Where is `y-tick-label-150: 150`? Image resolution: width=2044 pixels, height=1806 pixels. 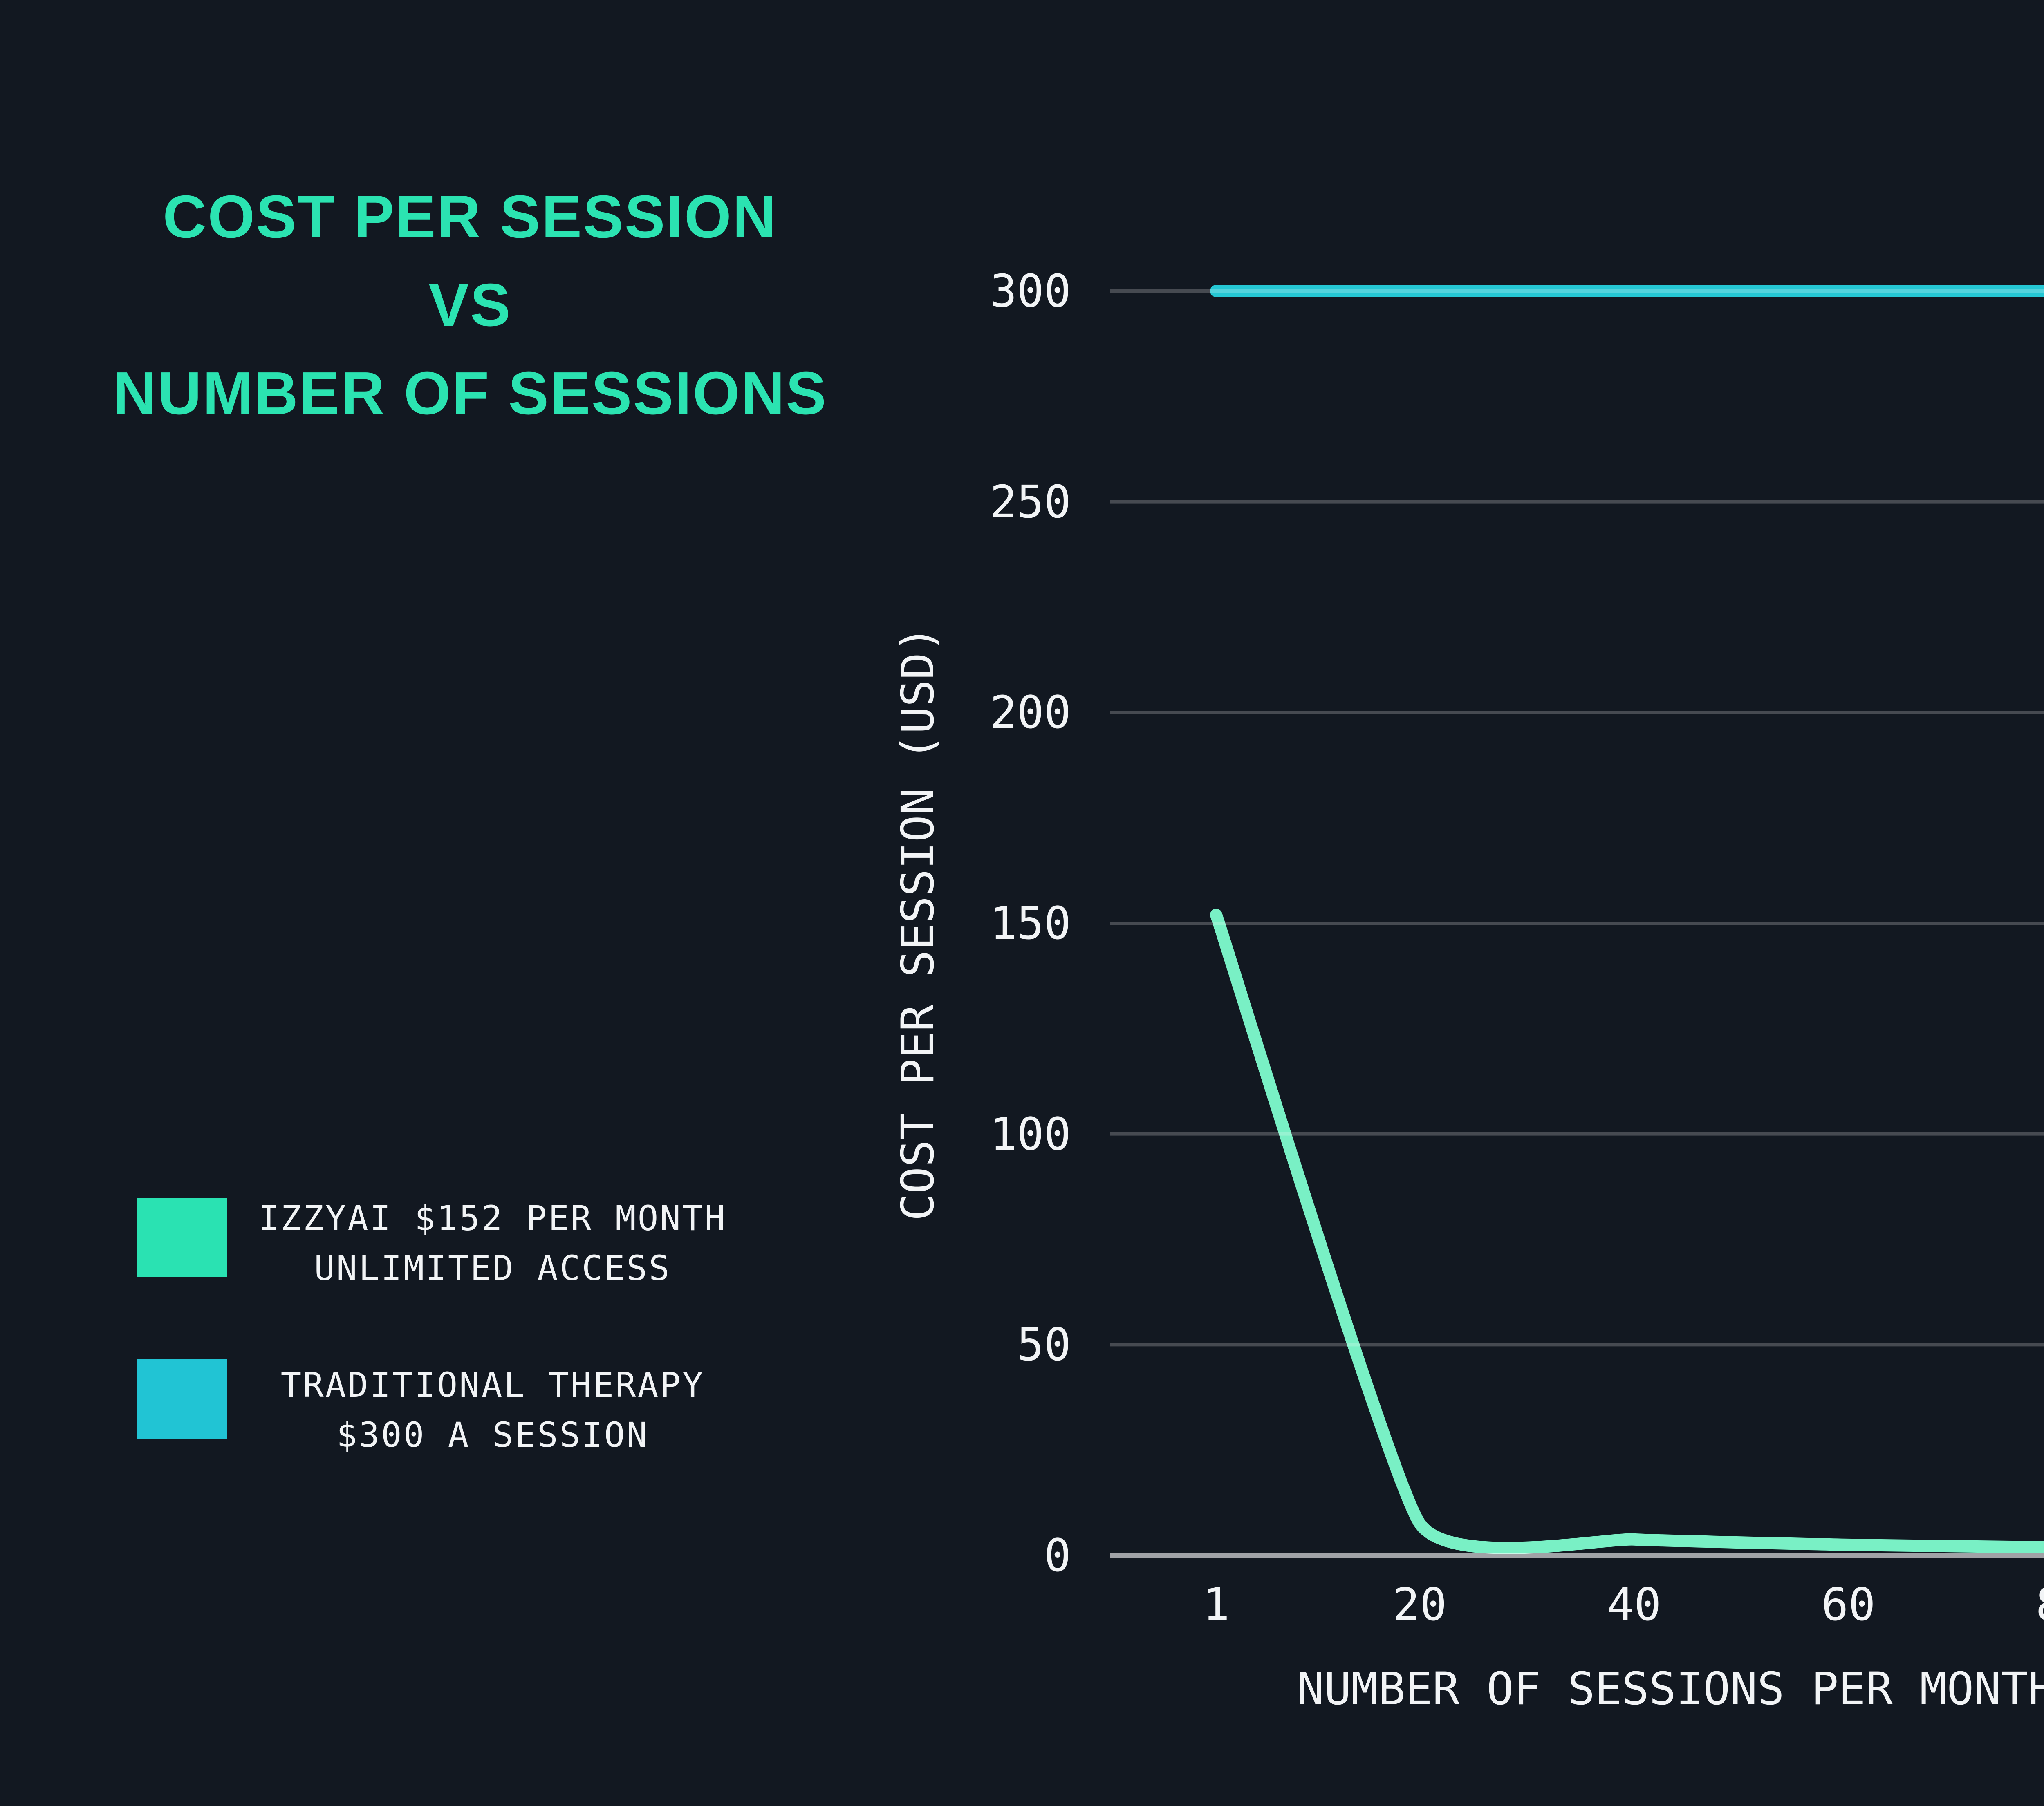 y-tick-label-150: 150 is located at coordinates (1030, 923).